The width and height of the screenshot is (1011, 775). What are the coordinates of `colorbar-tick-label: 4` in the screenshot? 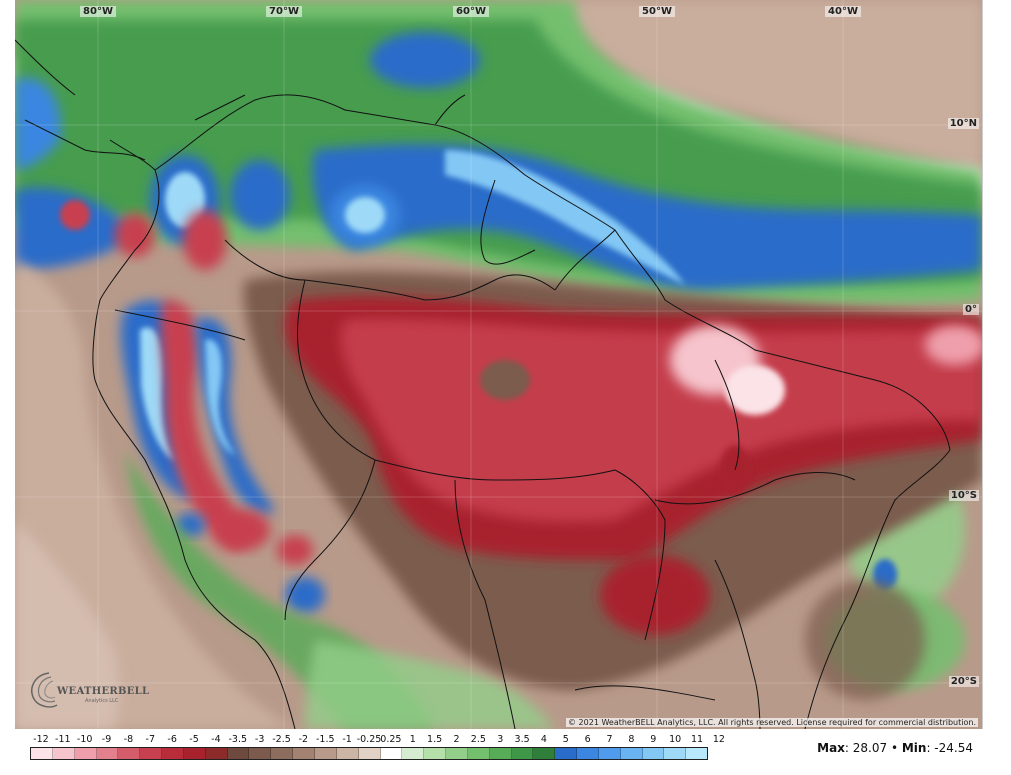 It's located at (543, 739).